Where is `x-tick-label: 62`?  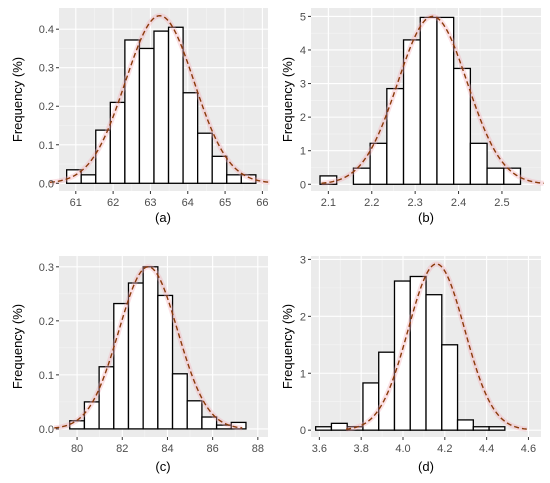
x-tick-label: 62 is located at coordinates (113, 203).